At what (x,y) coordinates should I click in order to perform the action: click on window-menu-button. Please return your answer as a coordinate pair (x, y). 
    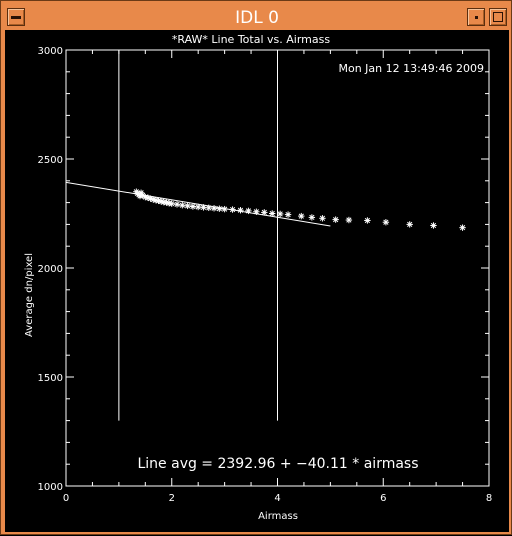
    Looking at the image, I should click on (16, 17).